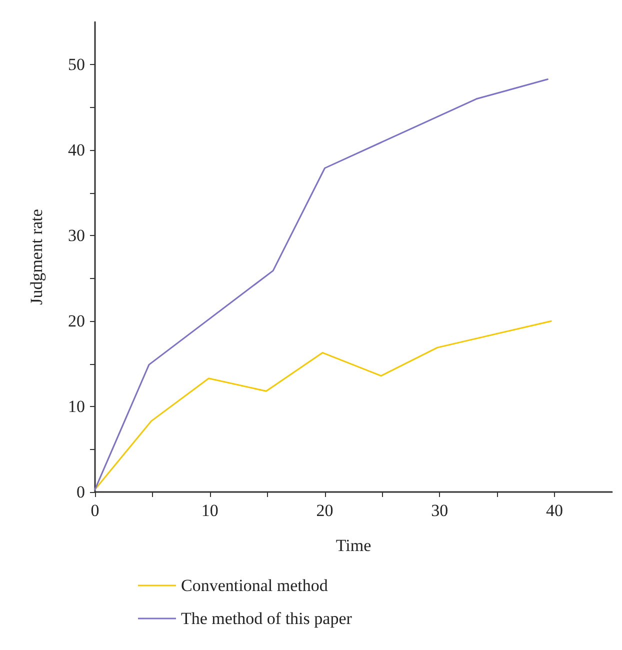 This screenshot has height=650, width=622. Describe the element at coordinates (76, 64) in the screenshot. I see `y-tick-label: 50` at that location.